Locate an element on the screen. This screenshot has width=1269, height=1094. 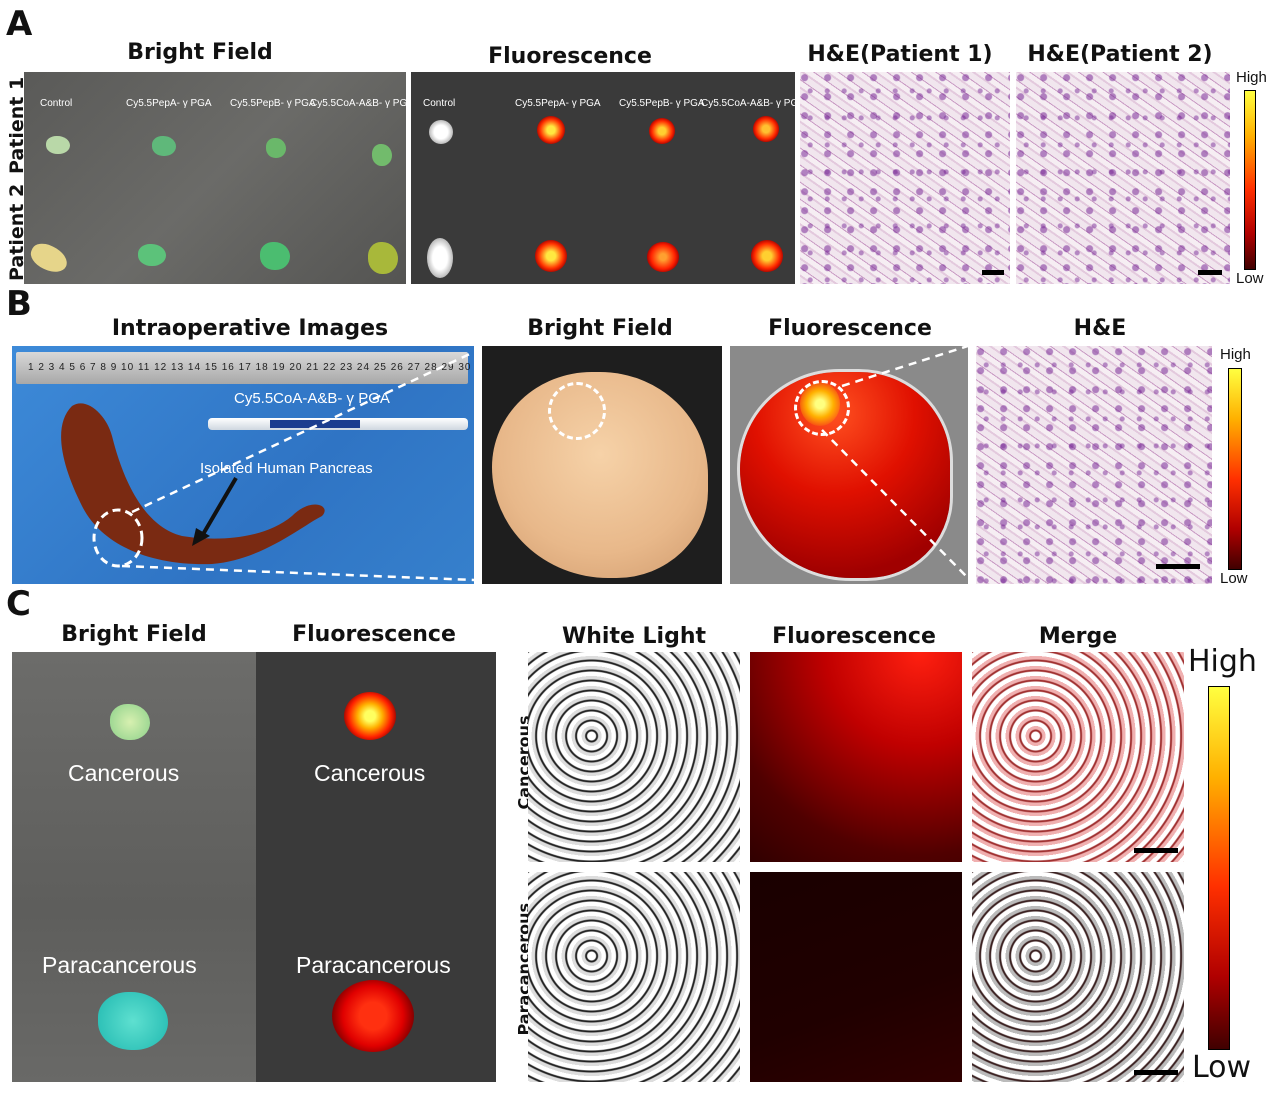
panel-a-bright-title: Bright Field is located at coordinates (200, 52).